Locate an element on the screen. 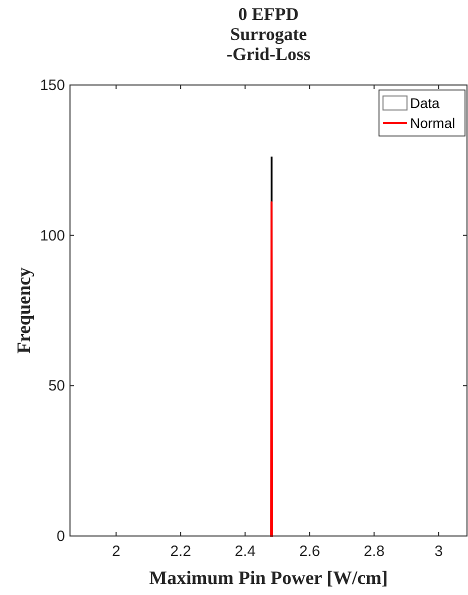 The image size is (468, 595). y-tick-label: 100 is located at coordinates (52, 235).